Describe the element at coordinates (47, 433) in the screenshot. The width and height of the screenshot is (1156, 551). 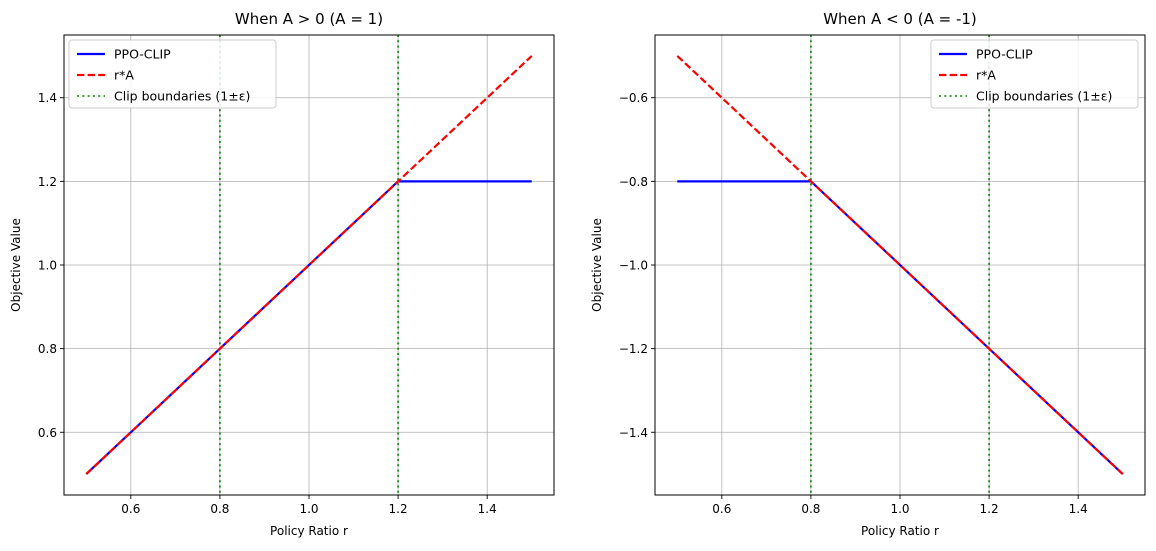
I see `y-tick-label: 0.6` at that location.